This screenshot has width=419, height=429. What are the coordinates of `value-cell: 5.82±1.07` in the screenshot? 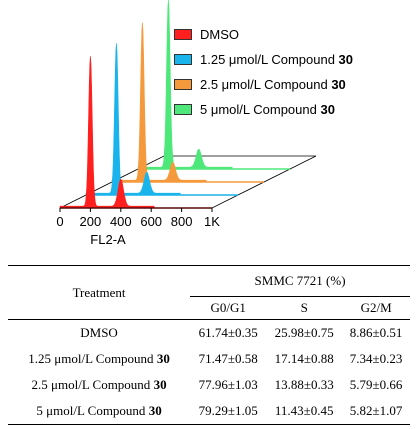 It's located at (376, 410).